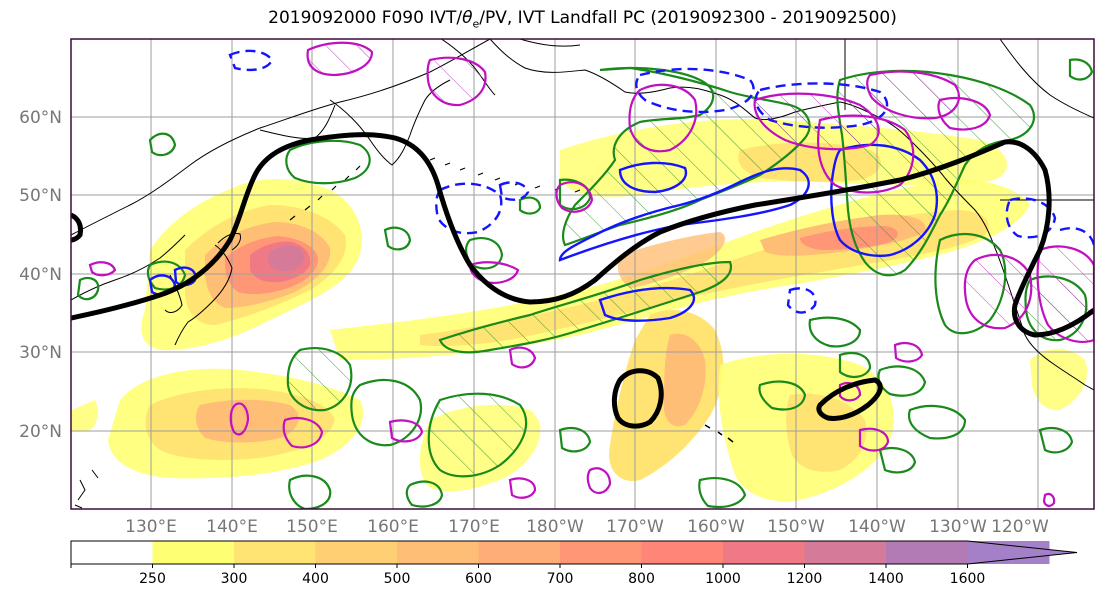  Describe the element at coordinates (393, 527) in the screenshot. I see `lon-label-160e: 160°E` at that location.